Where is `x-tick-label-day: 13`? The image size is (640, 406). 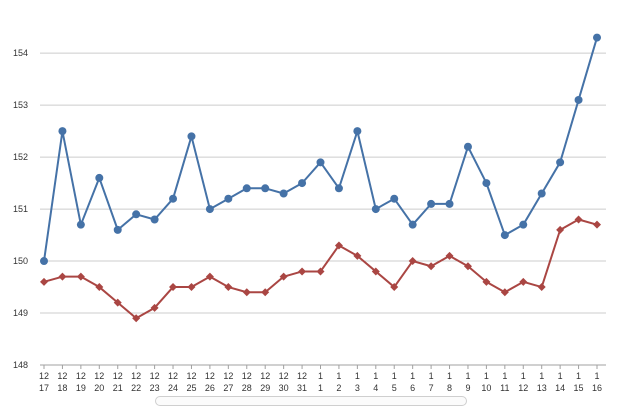
x-tick-label-day: 13 is located at coordinates (542, 388).